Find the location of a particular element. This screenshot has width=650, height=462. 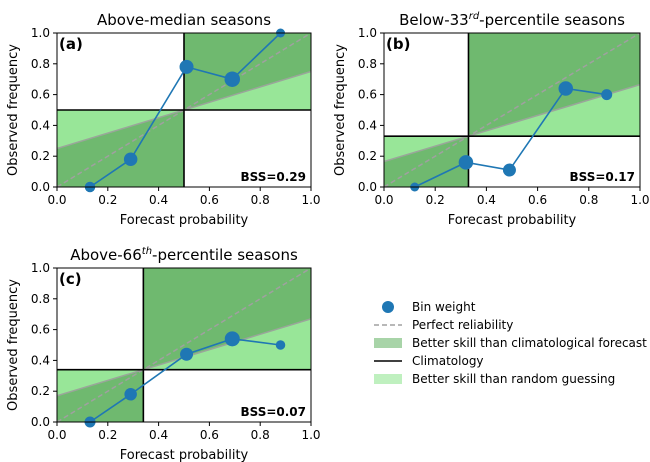

panel-label: (c) is located at coordinates (70, 279).